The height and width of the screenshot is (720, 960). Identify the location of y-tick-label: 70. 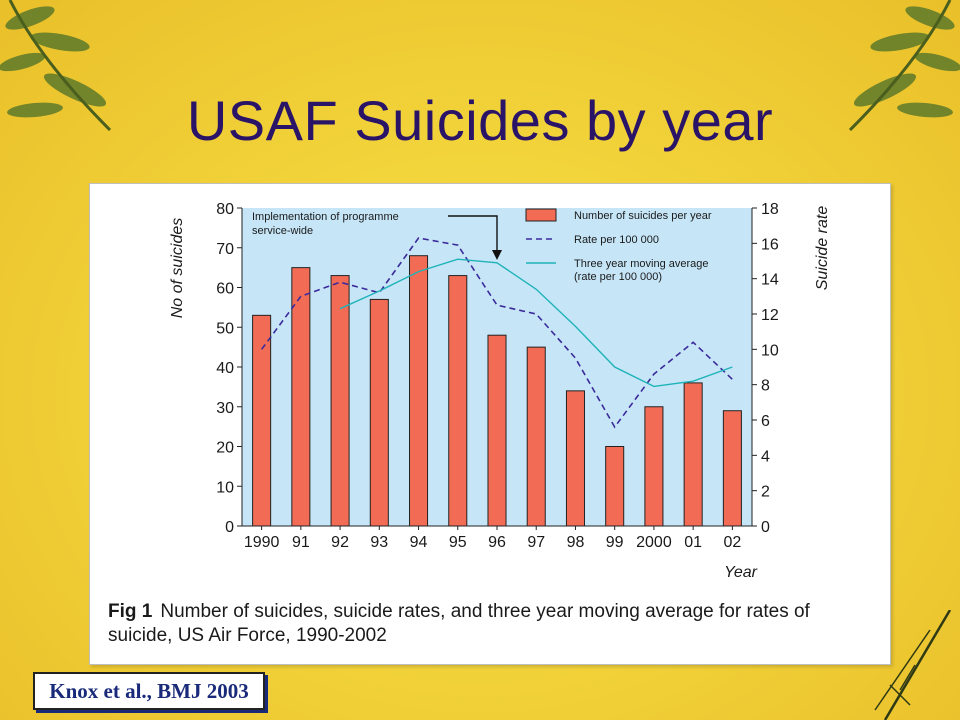
(225, 249).